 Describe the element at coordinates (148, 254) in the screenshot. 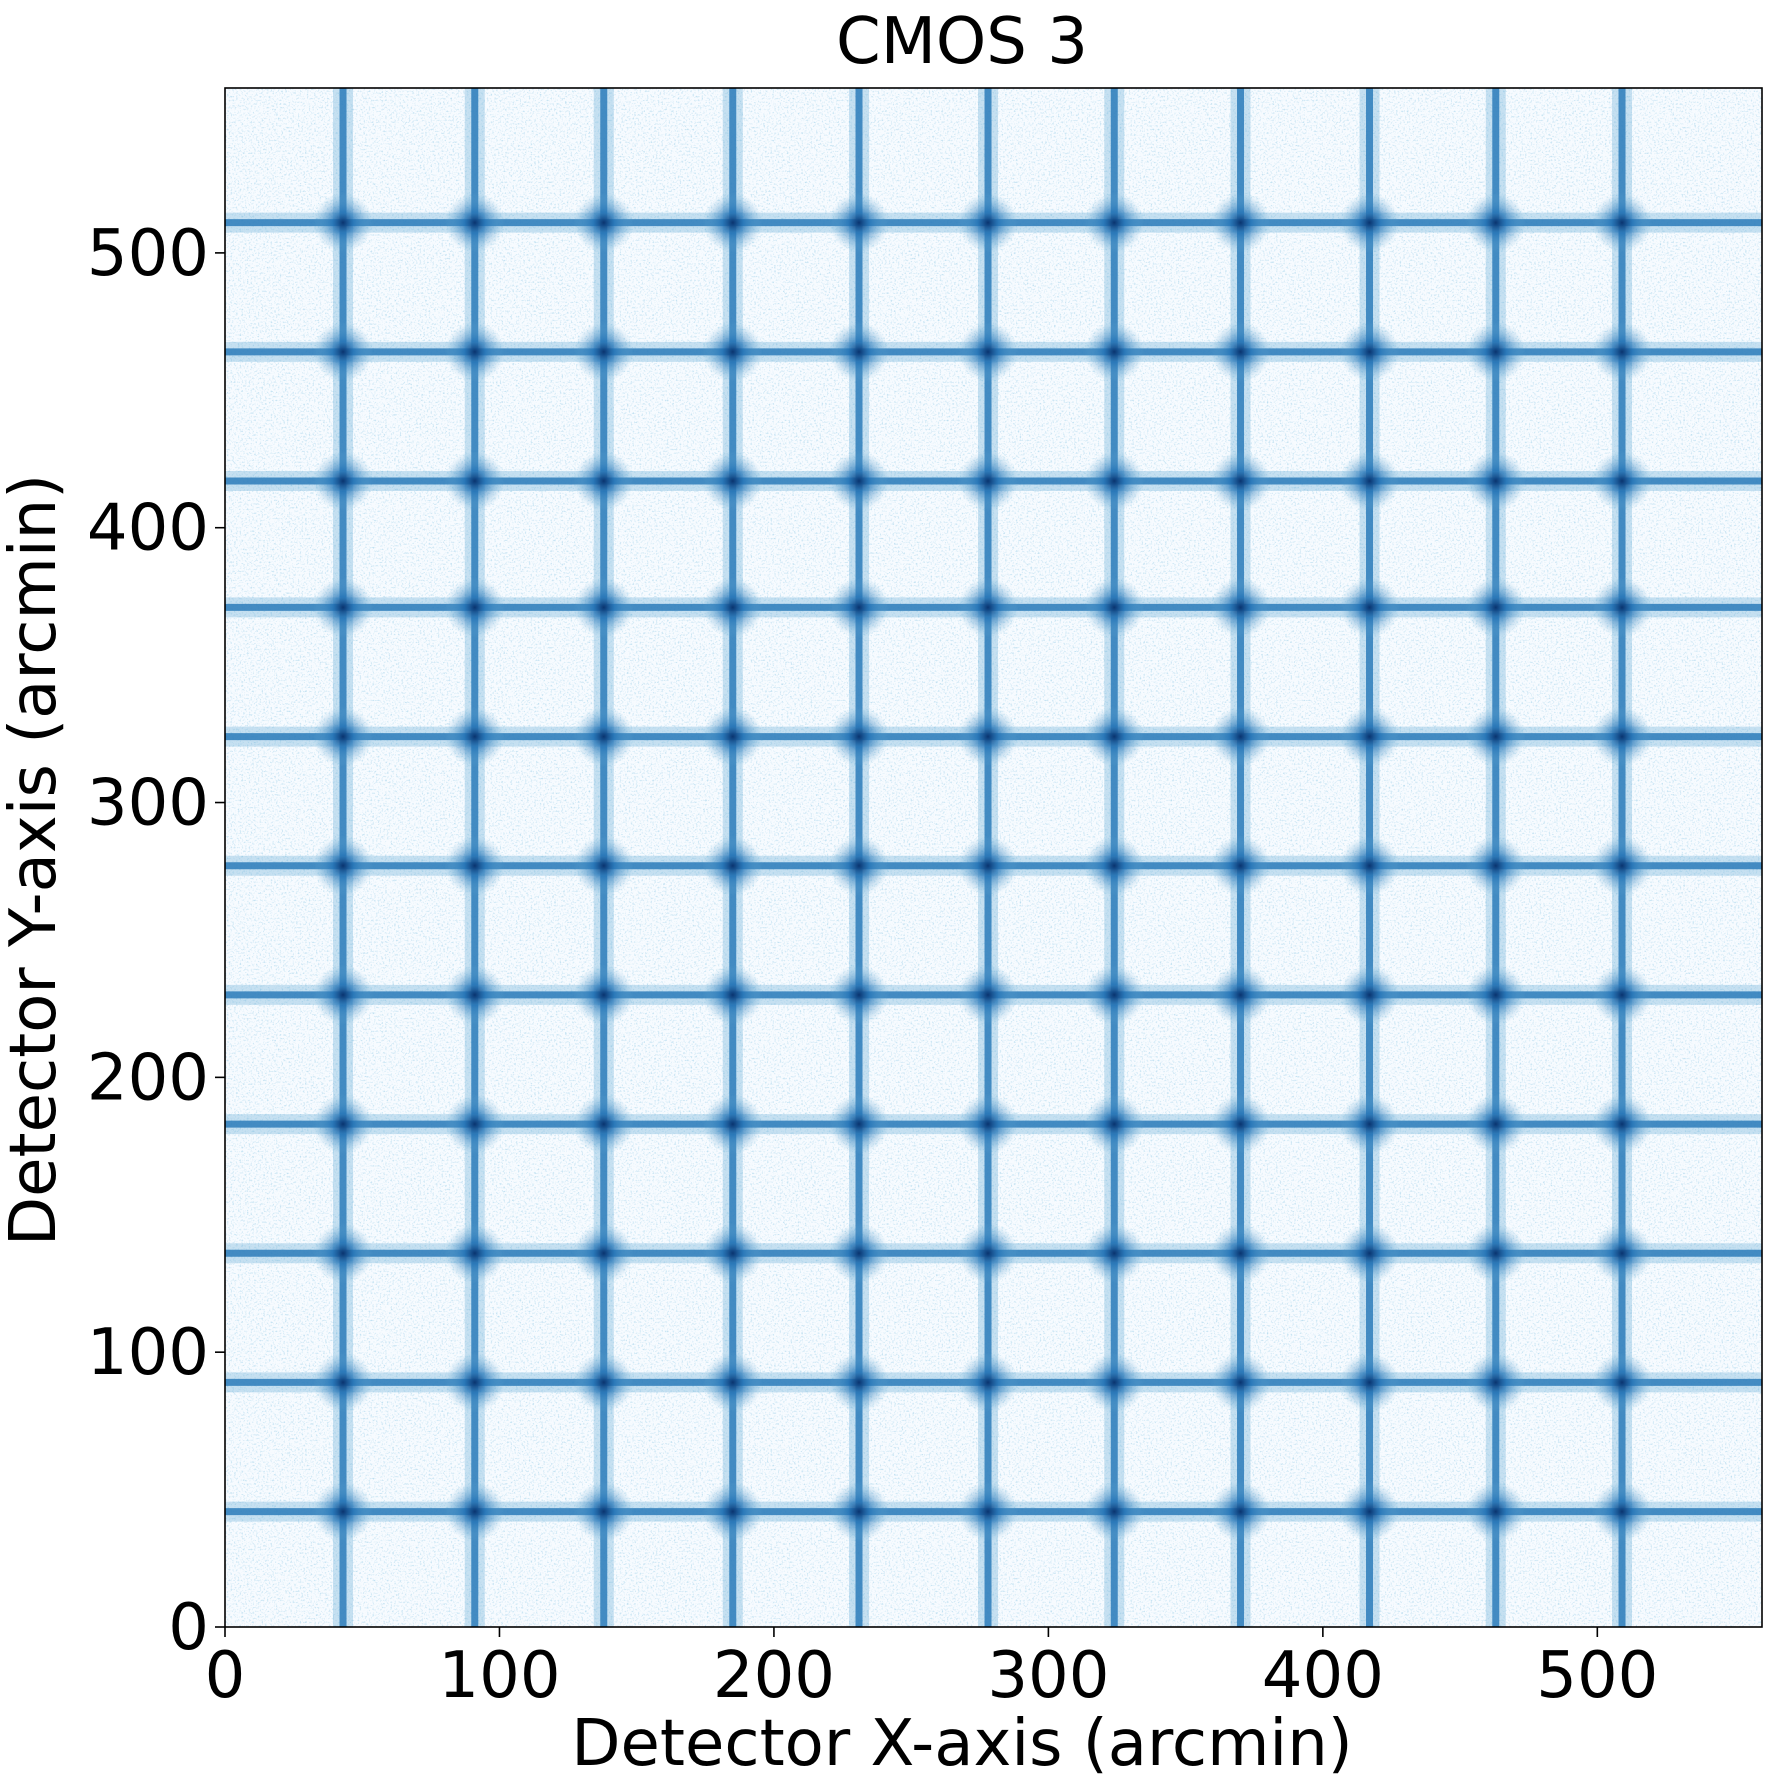

I see `y-tick-label-5: 500` at that location.